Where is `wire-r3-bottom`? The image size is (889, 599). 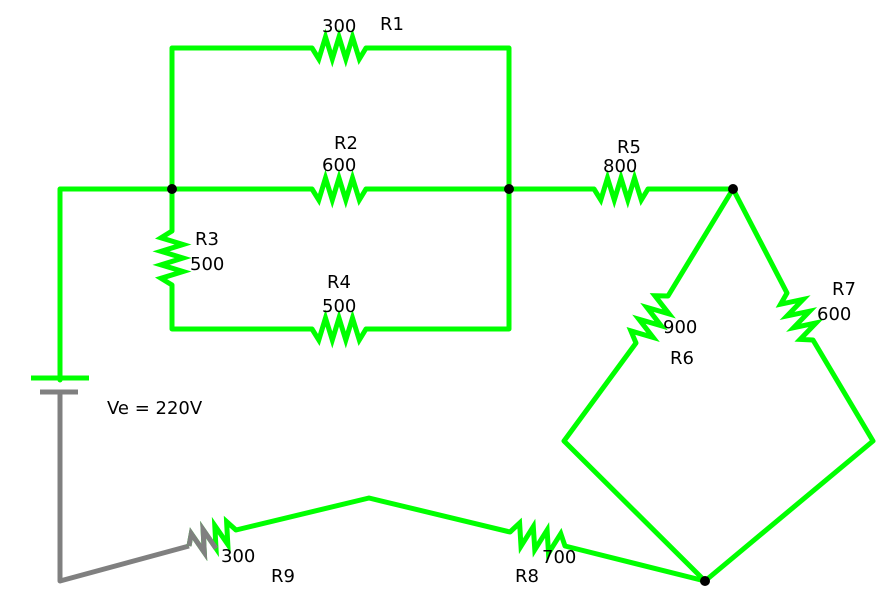 wire-r3-bottom is located at coordinates (242, 307).